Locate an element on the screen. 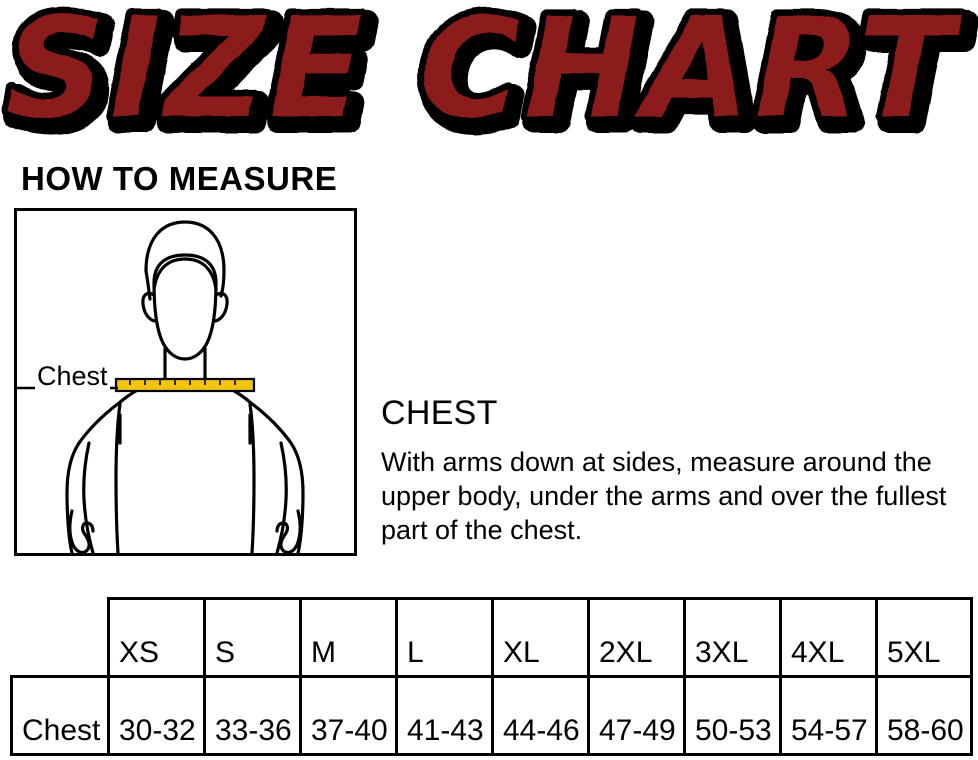 Image resolution: width=978 pixels, height=760 pixels. face-outline is located at coordinates (185, 307).